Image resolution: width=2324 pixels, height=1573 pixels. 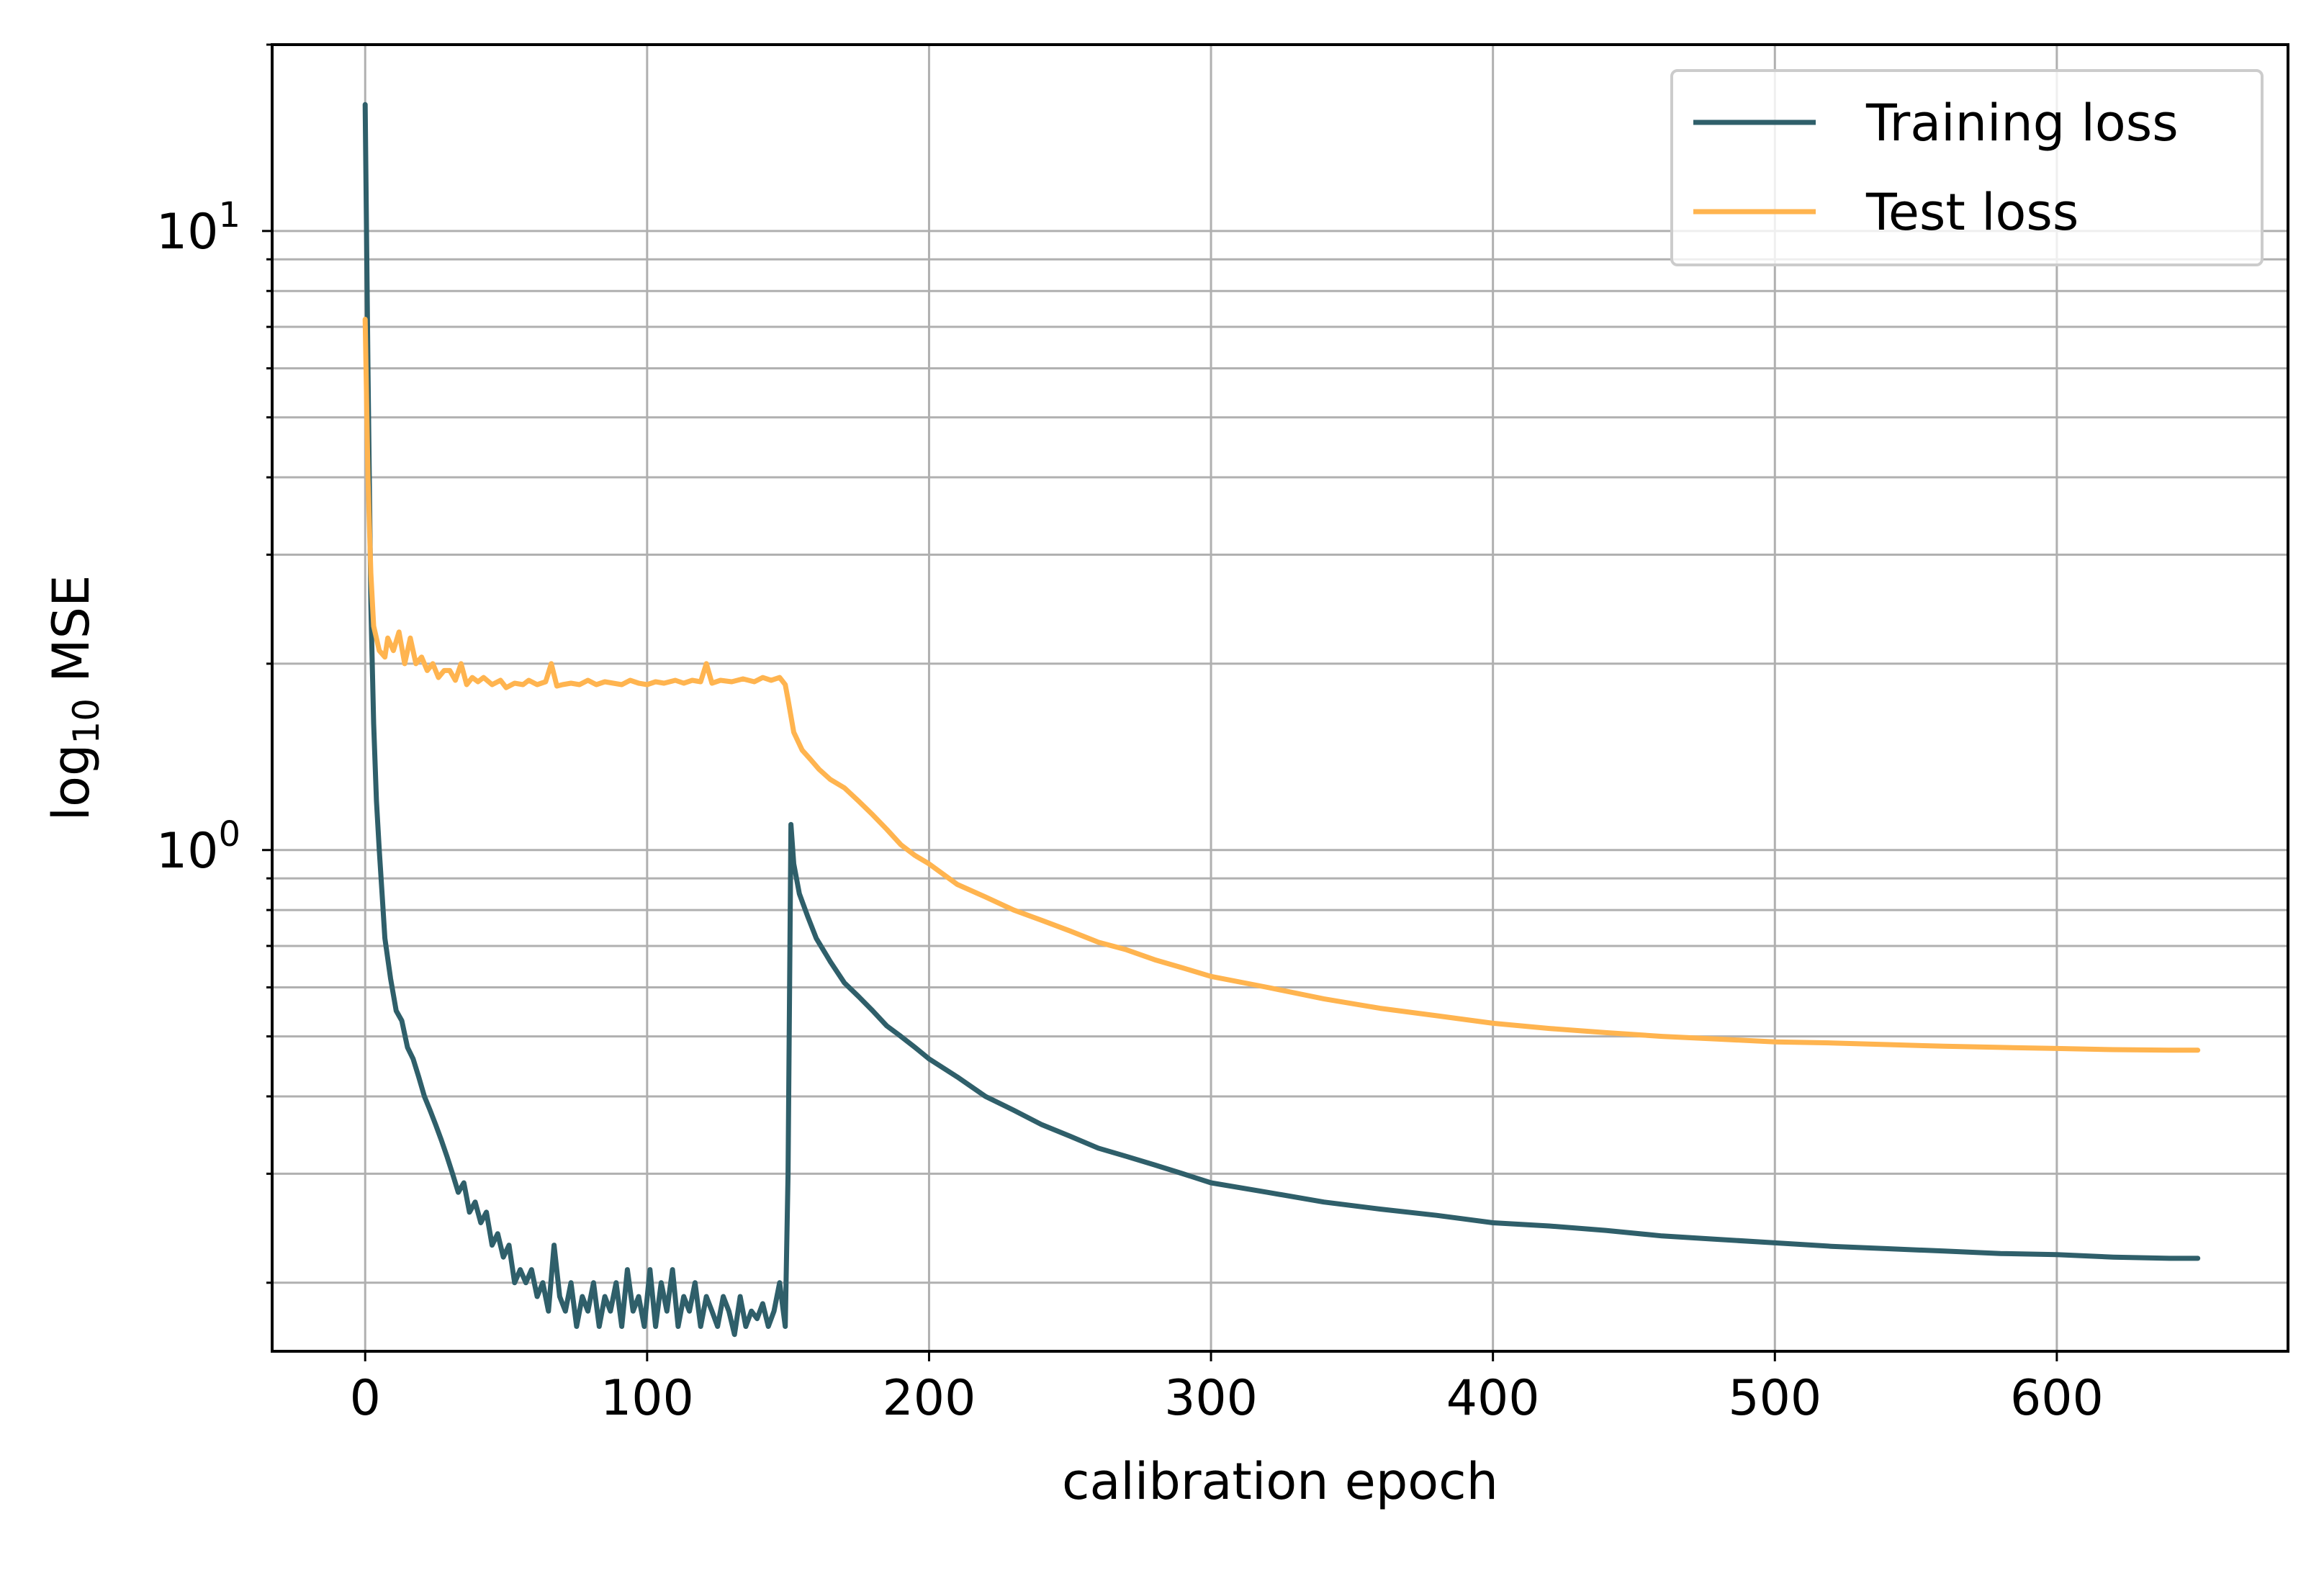 I want to click on x-tick-label: 400, so click(x=1493, y=1398).